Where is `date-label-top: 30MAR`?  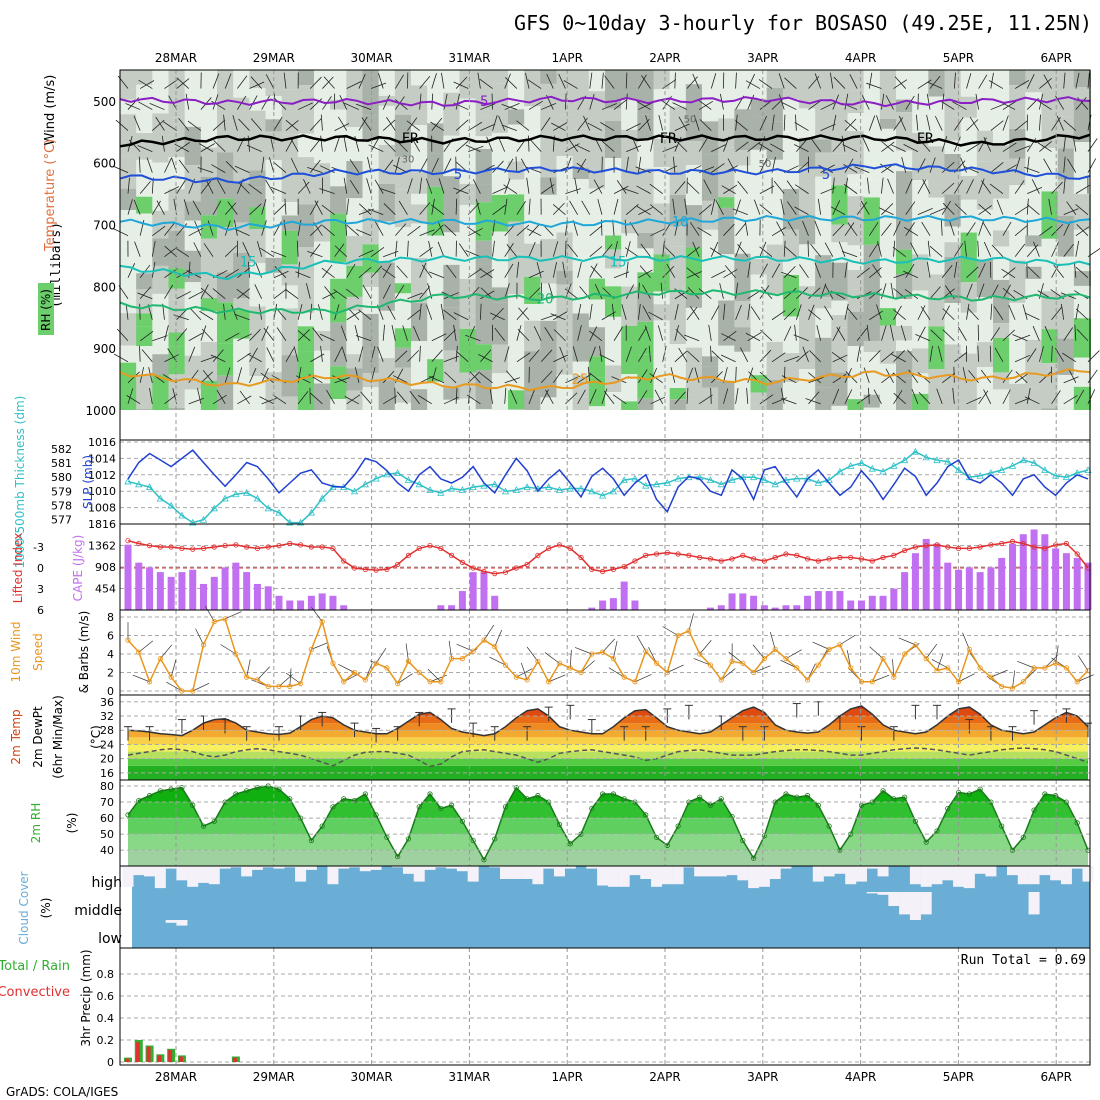 date-label-top: 30MAR is located at coordinates (372, 58).